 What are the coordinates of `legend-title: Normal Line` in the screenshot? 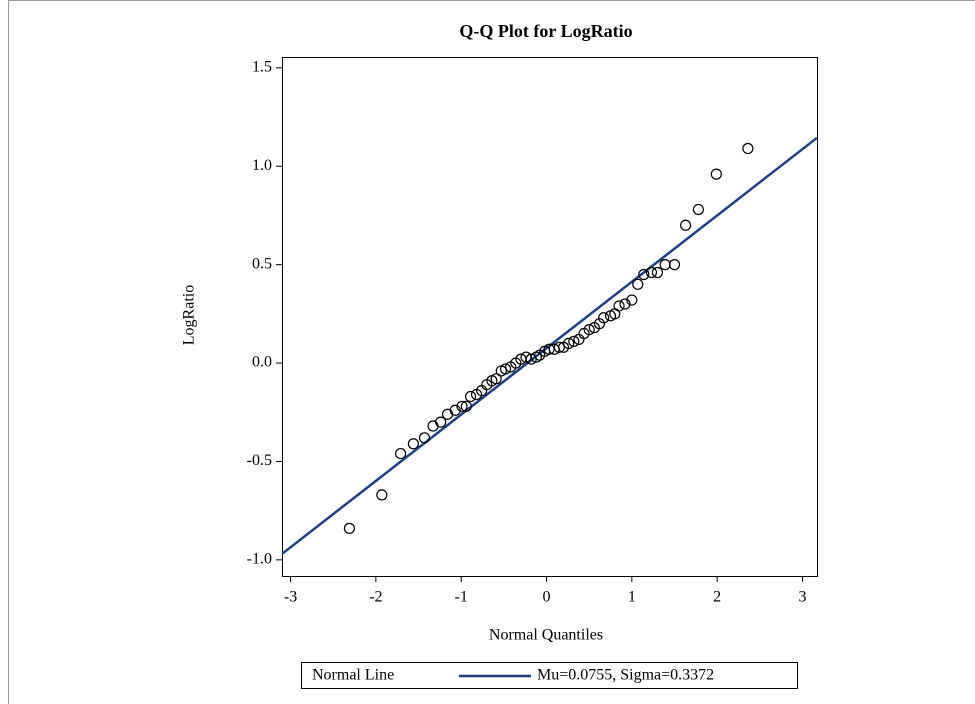 It's located at (353, 675).